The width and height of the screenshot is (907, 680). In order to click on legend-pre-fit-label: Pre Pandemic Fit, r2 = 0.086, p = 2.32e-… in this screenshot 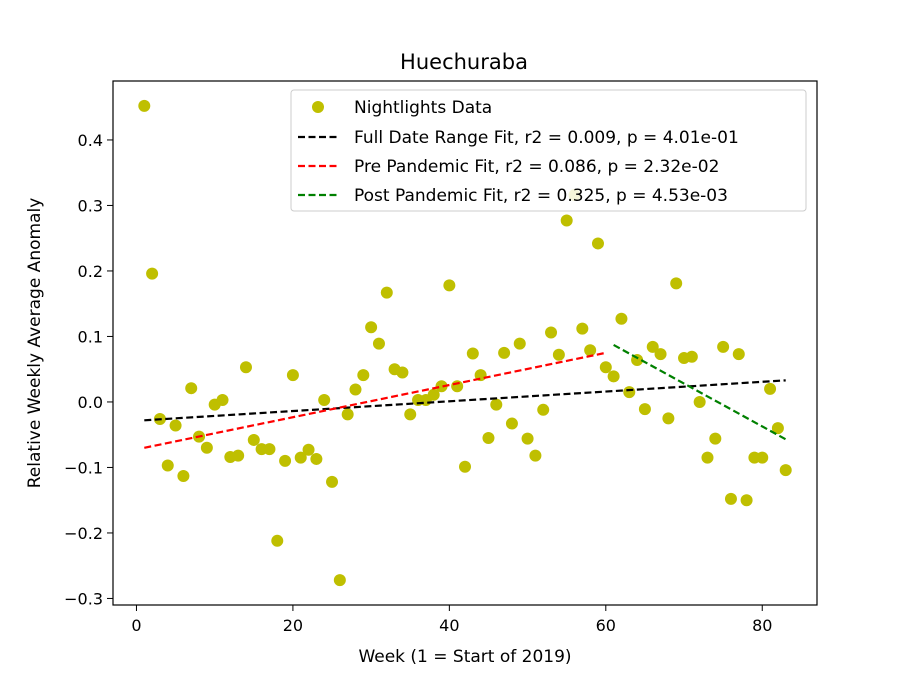, I will do `click(536, 167)`.